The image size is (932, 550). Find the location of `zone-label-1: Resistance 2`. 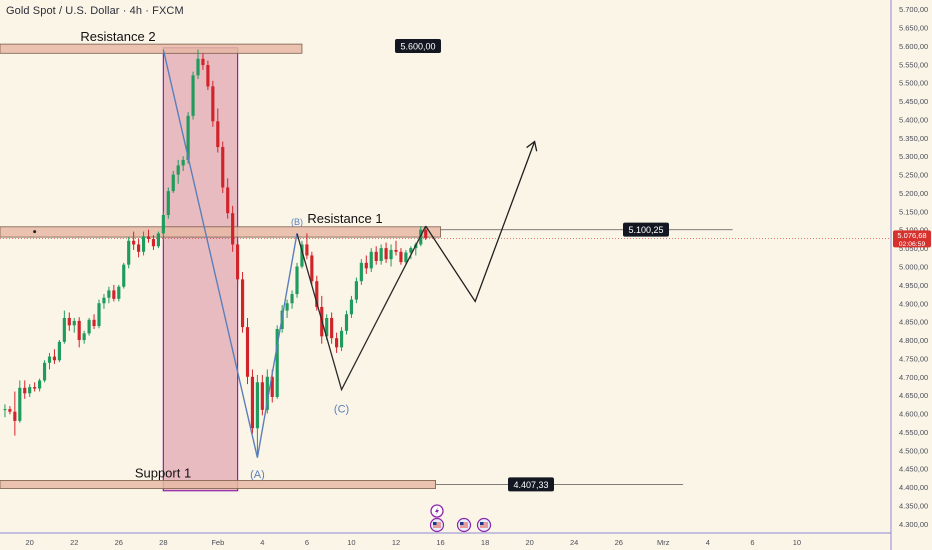

zone-label-1: Resistance 2 is located at coordinates (117, 36).